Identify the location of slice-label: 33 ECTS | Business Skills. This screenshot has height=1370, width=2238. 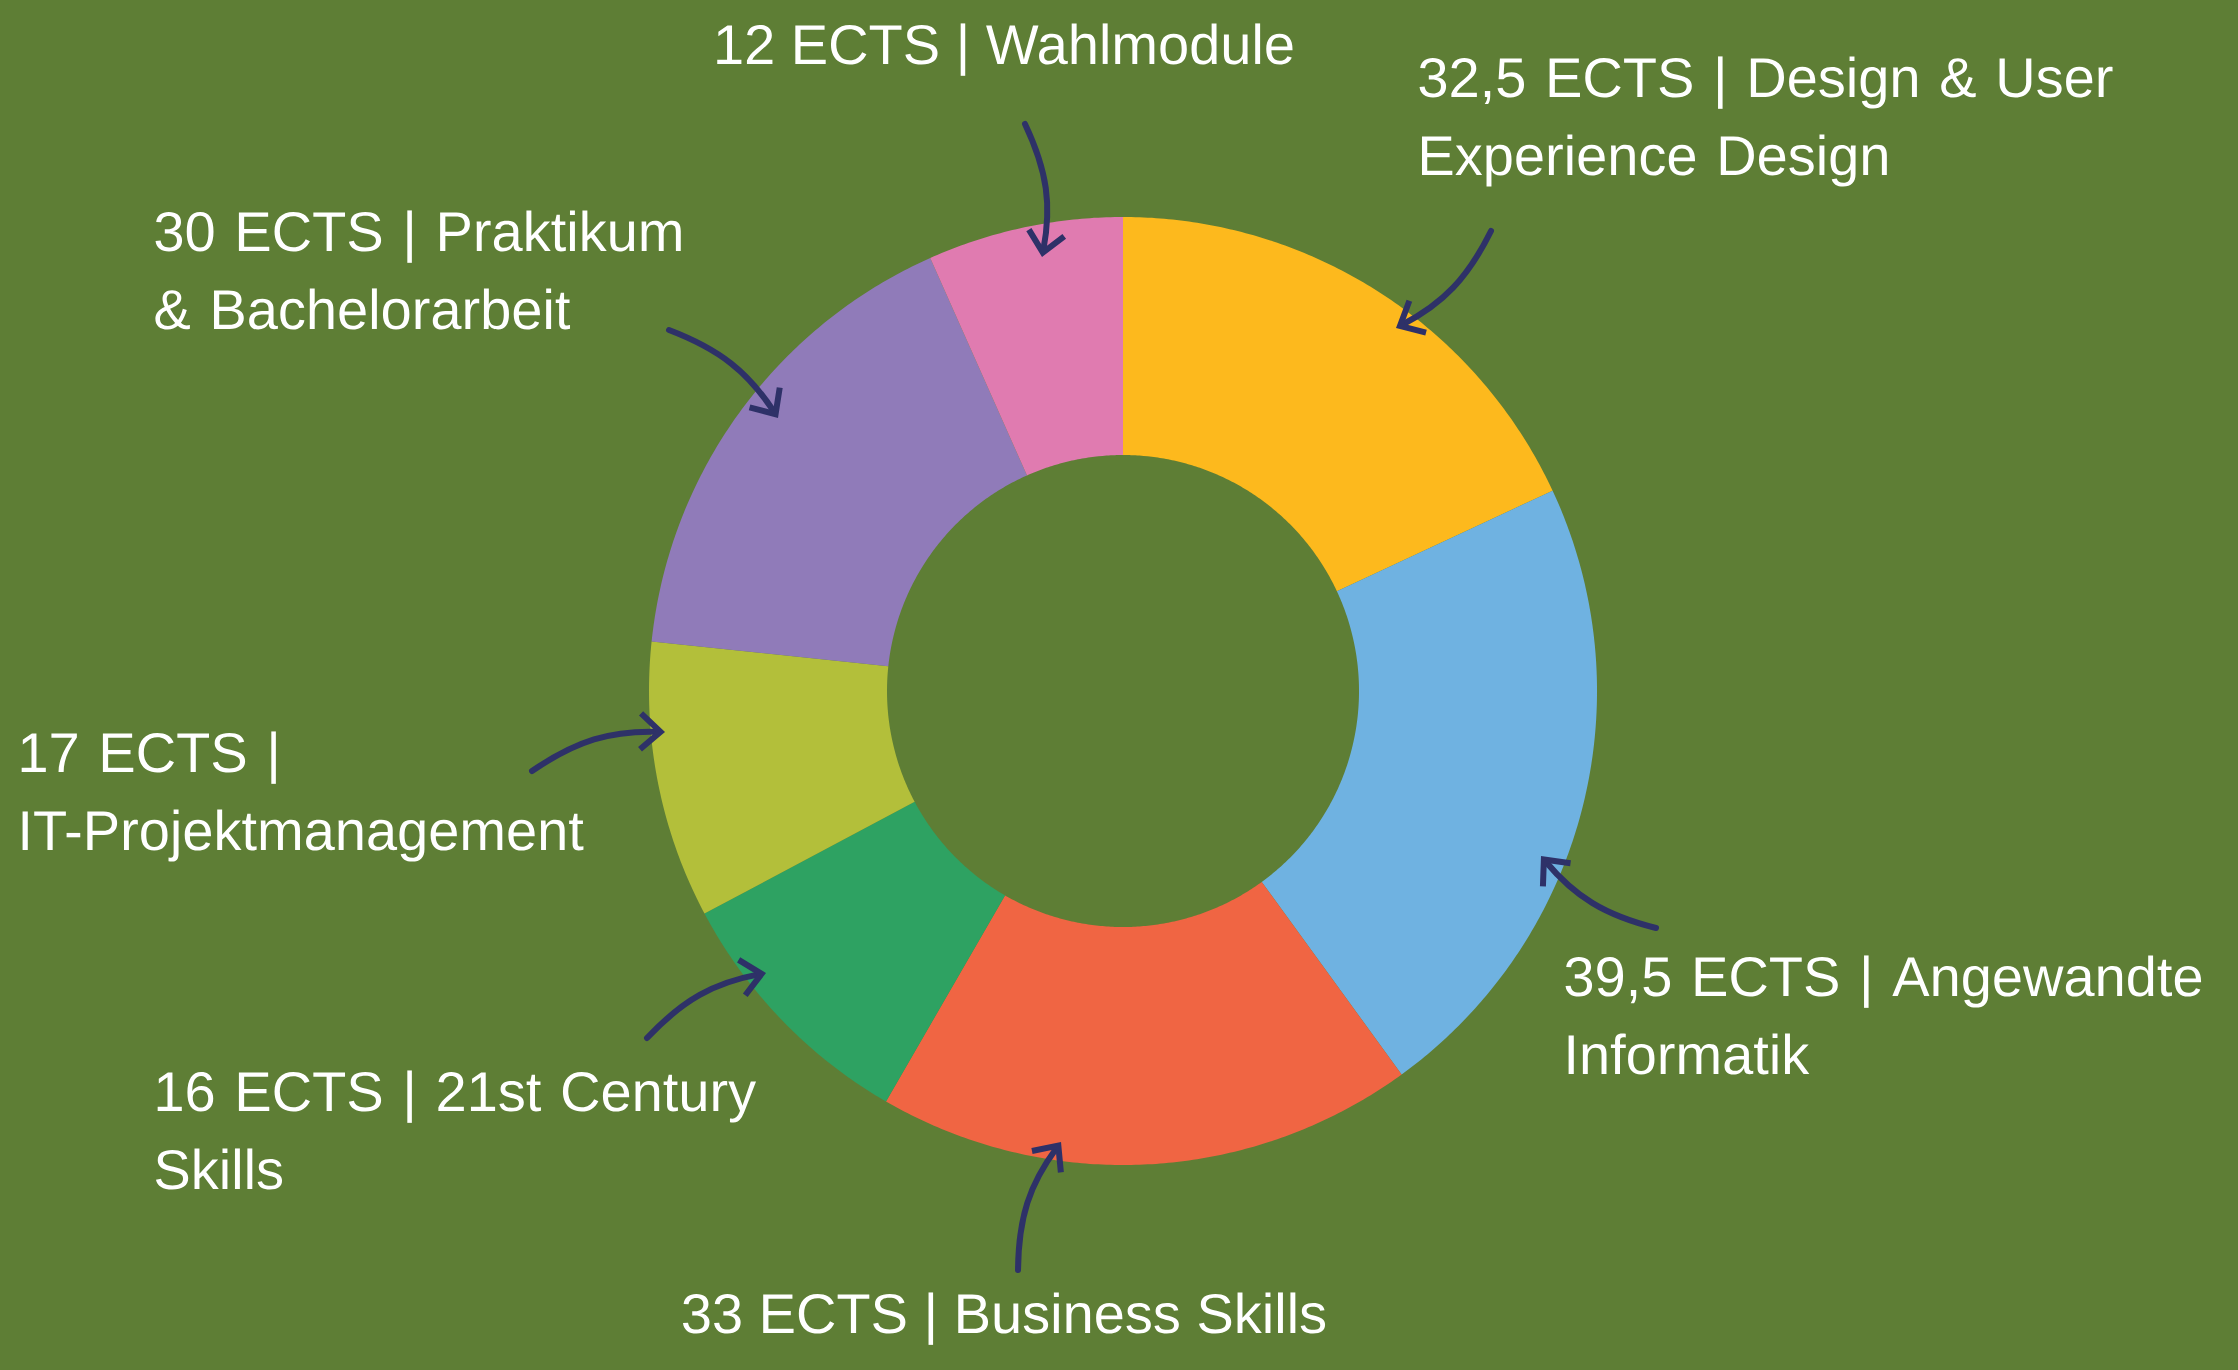
(1004, 1318).